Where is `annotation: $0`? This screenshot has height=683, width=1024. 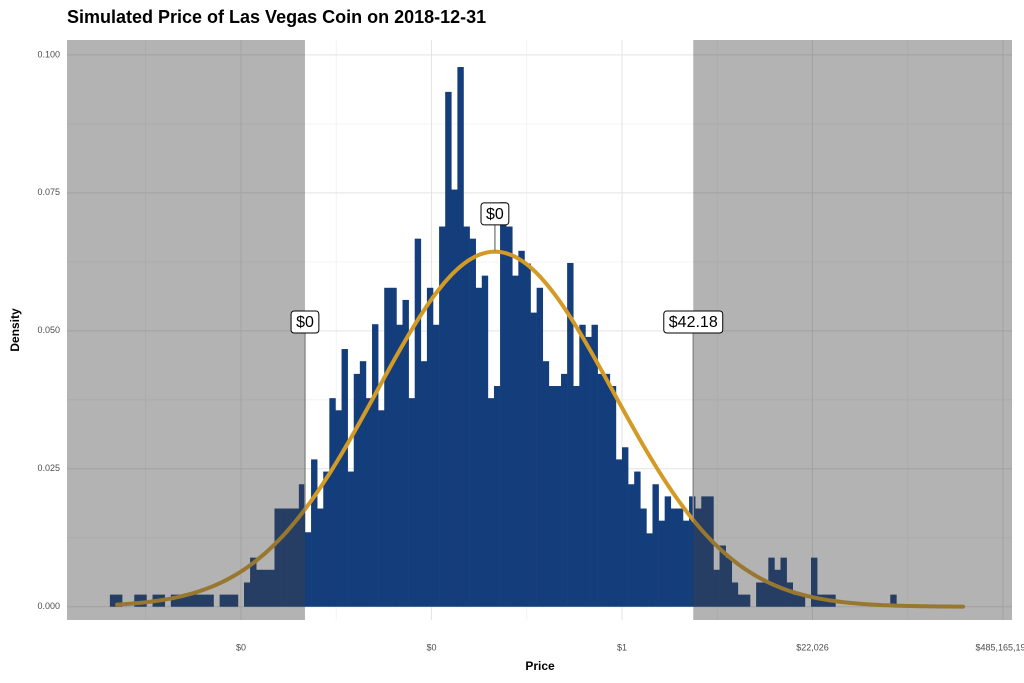 annotation: $0 is located at coordinates (495, 214).